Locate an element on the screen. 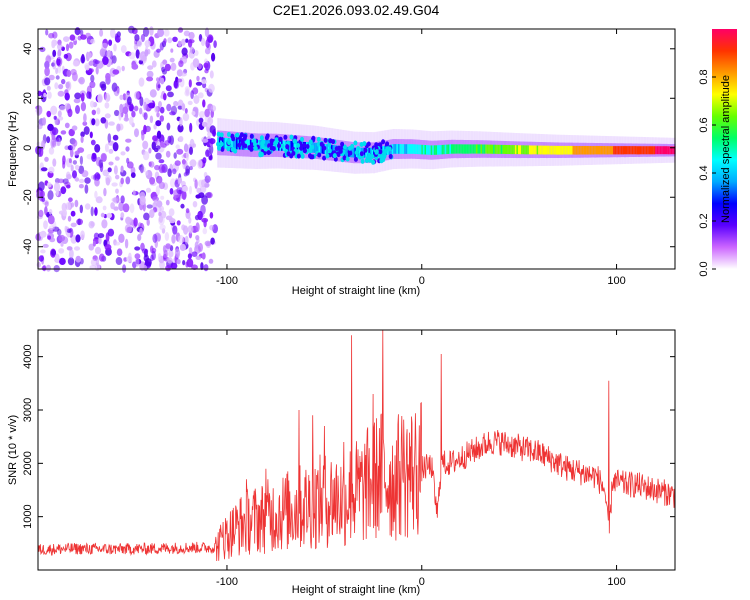 The image size is (750, 600). x-tick-label: -100 is located at coordinates (227, 582).